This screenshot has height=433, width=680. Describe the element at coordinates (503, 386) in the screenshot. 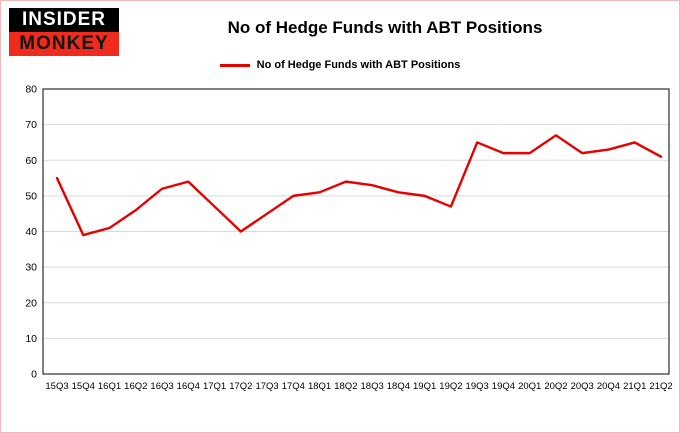

I see `x-axis-tick-label: 19Q4` at that location.